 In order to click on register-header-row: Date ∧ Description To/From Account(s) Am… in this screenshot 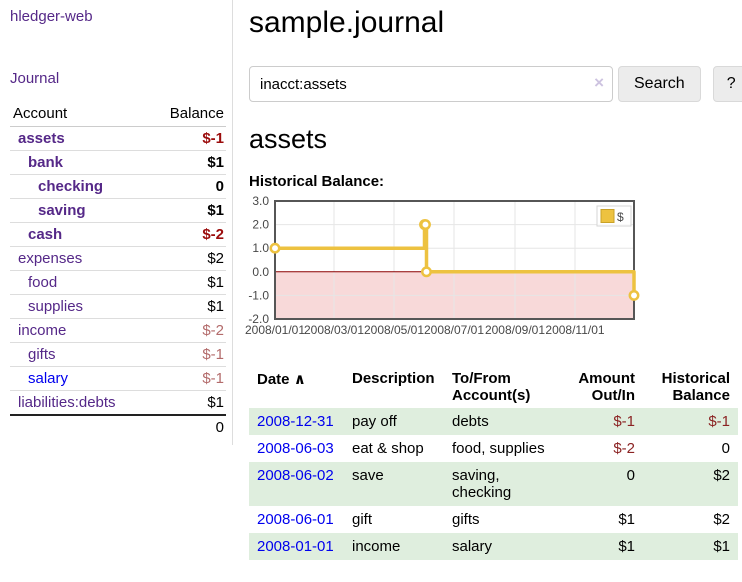, I will do `click(493, 387)`.